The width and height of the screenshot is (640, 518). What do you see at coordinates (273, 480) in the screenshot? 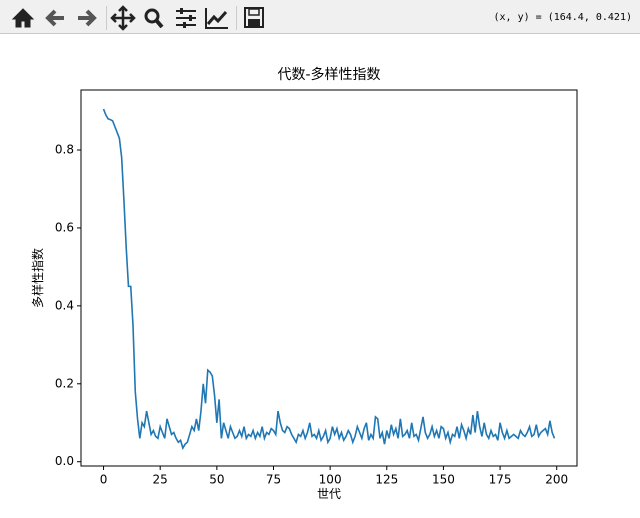
I see `x-tick-label: 75` at bounding box center [273, 480].